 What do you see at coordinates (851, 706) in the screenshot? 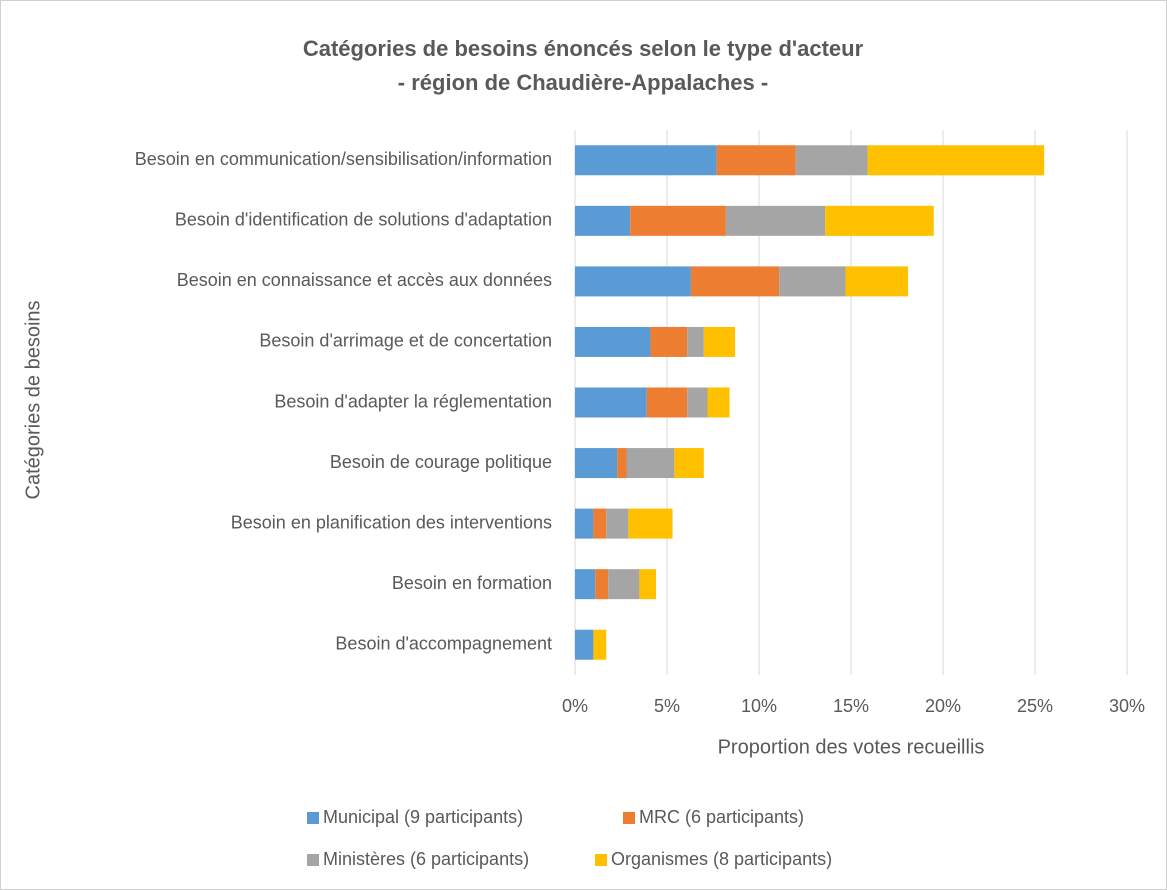
I see `x-tick-label: 15%` at bounding box center [851, 706].